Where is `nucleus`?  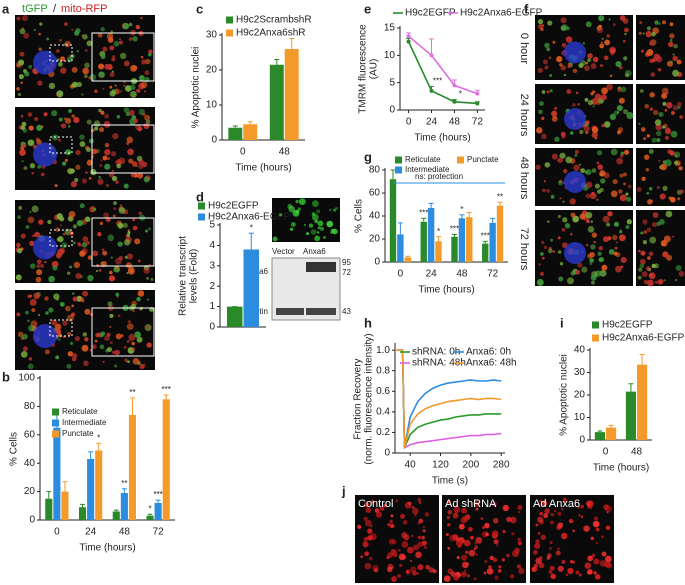 nucleus is located at coordinates (45, 154).